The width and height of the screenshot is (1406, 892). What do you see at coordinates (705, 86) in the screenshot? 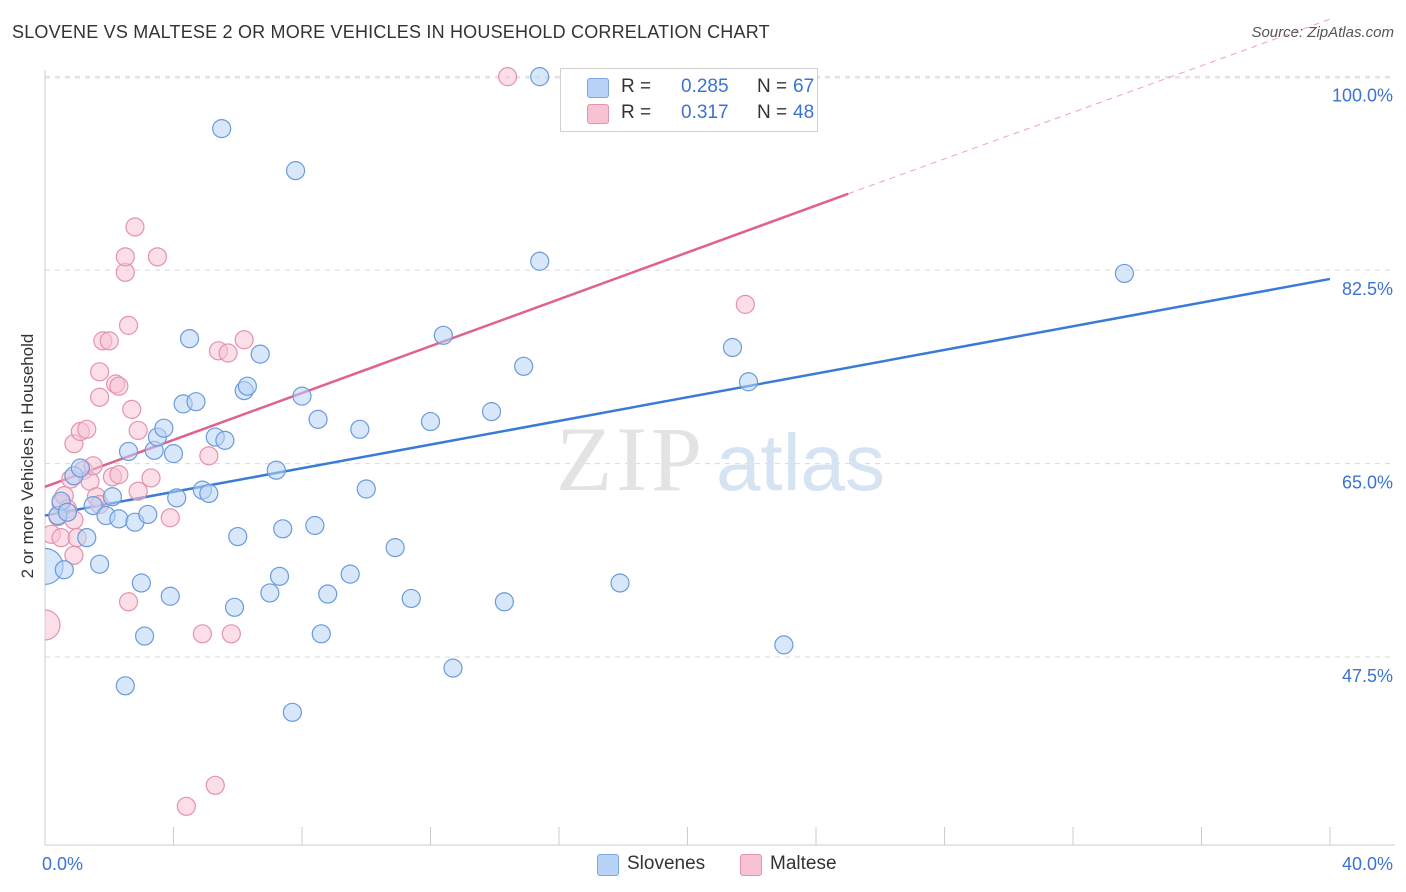
I see `legend-r-value-slovenes: 0.285` at bounding box center [705, 86].